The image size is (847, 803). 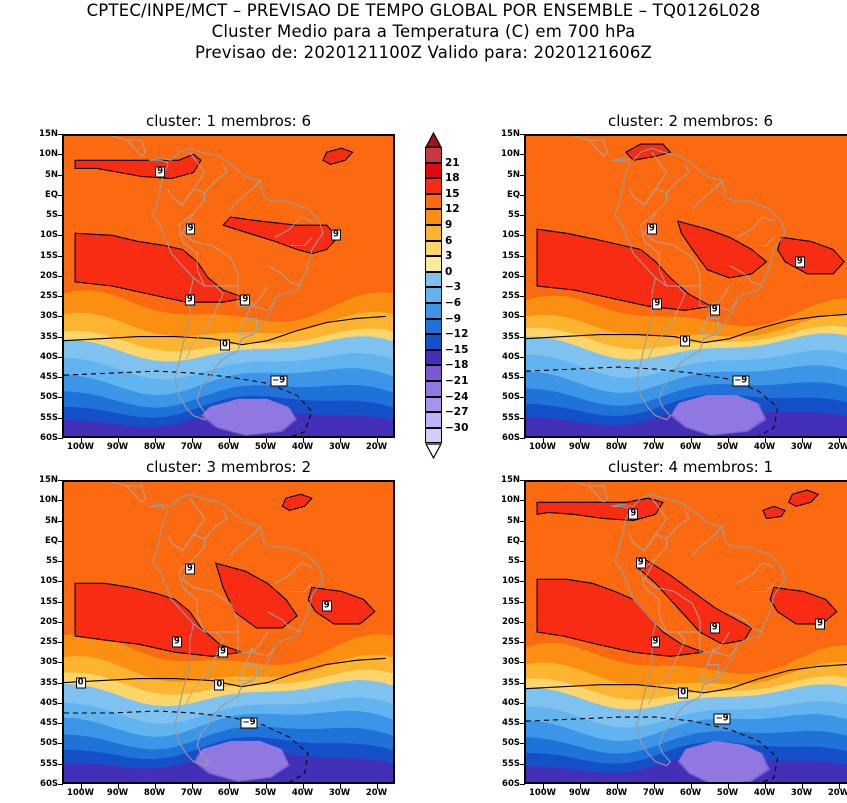 What do you see at coordinates (453, 287) in the screenshot?
I see `colorbar-tick-label: −3` at bounding box center [453, 287].